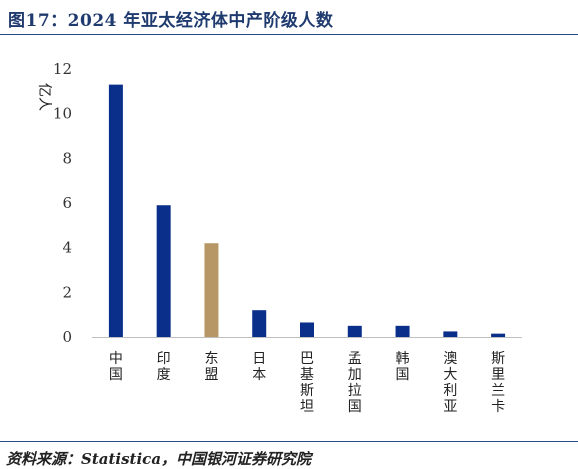 Image resolution: width=578 pixels, height=469 pixels. I want to click on category-label: 斯里兰卡, so click(498, 383).